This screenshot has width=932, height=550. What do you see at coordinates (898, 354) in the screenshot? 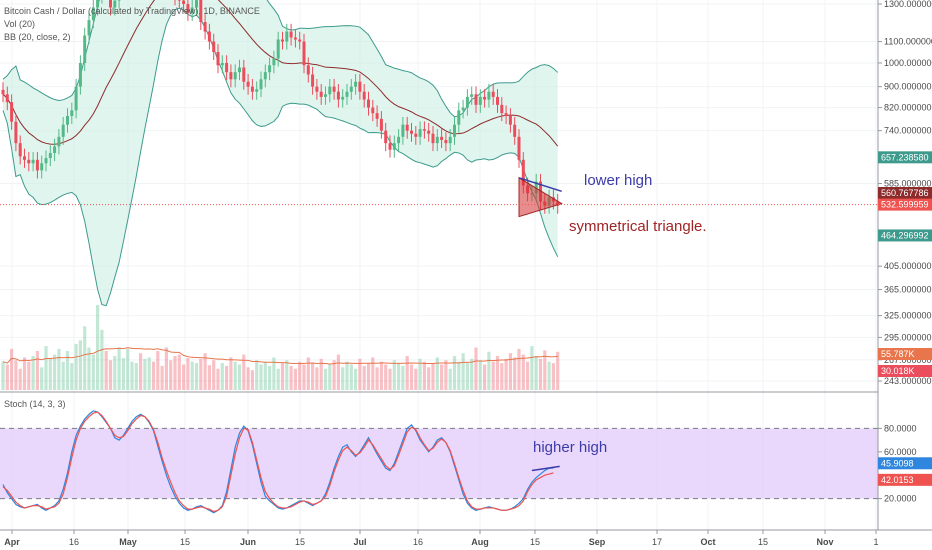
I see `volume-label-vol-ma: 55.787K` at bounding box center [898, 354].